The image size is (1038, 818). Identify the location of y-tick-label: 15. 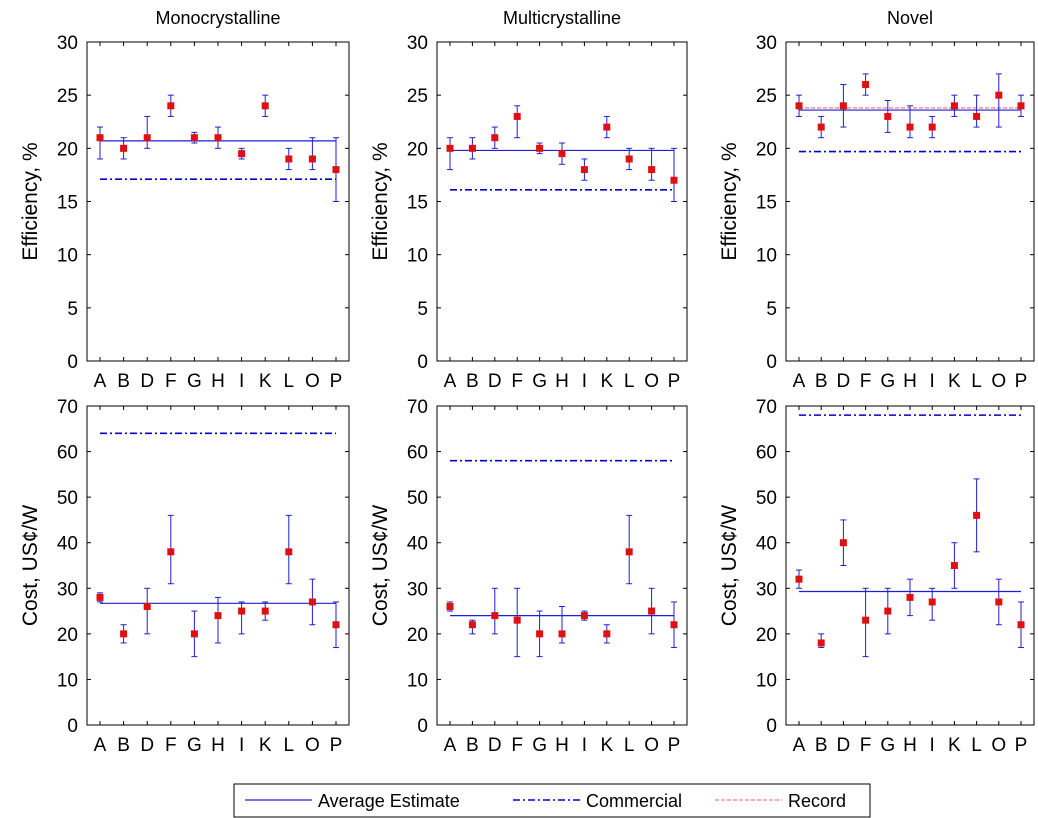
(417, 203).